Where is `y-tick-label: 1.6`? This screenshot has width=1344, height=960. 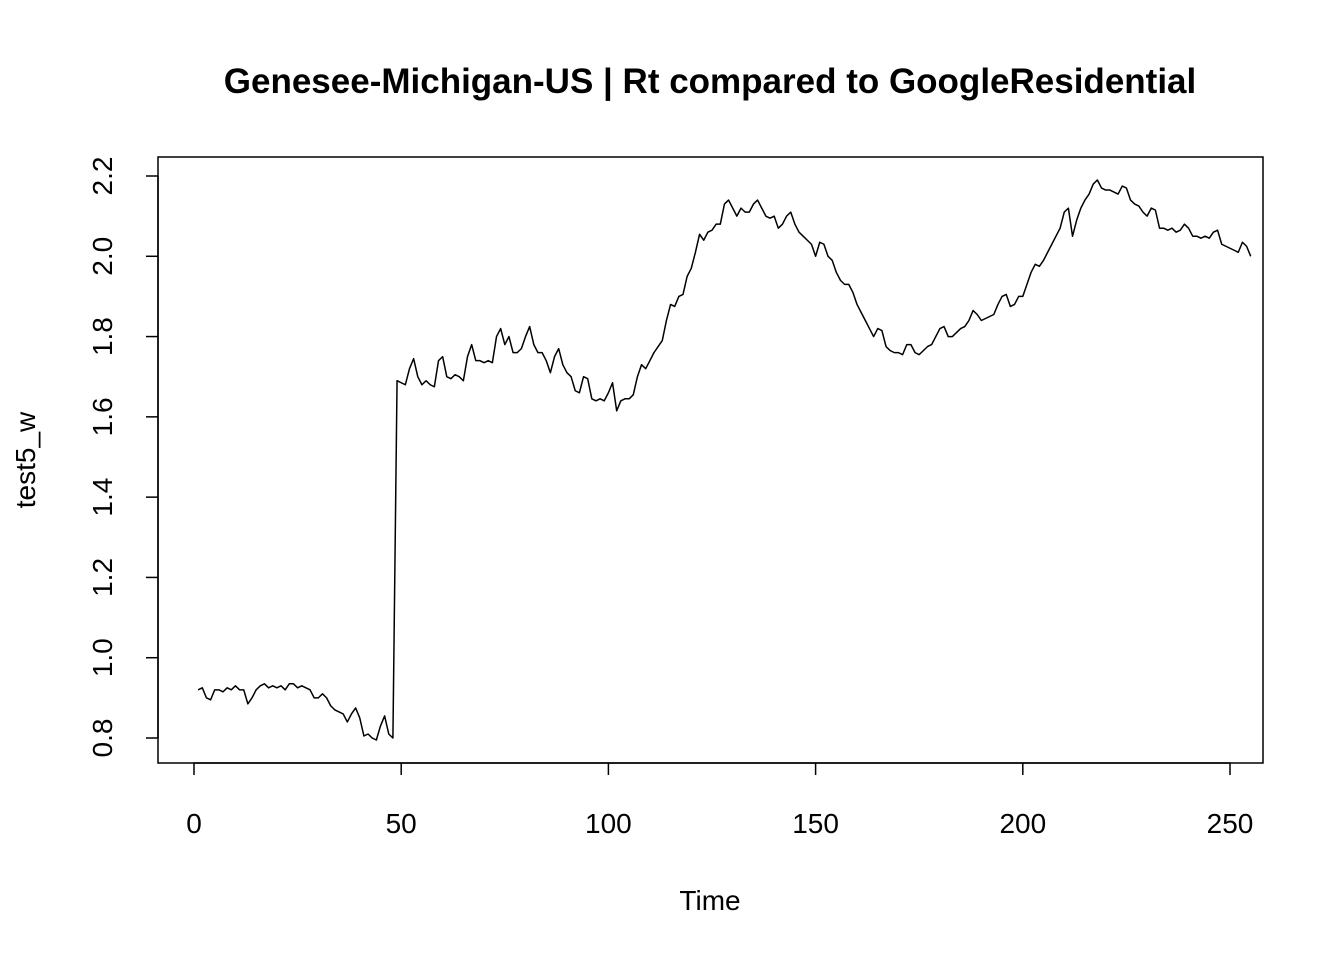
y-tick-label: 1.6 is located at coordinates (102, 416).